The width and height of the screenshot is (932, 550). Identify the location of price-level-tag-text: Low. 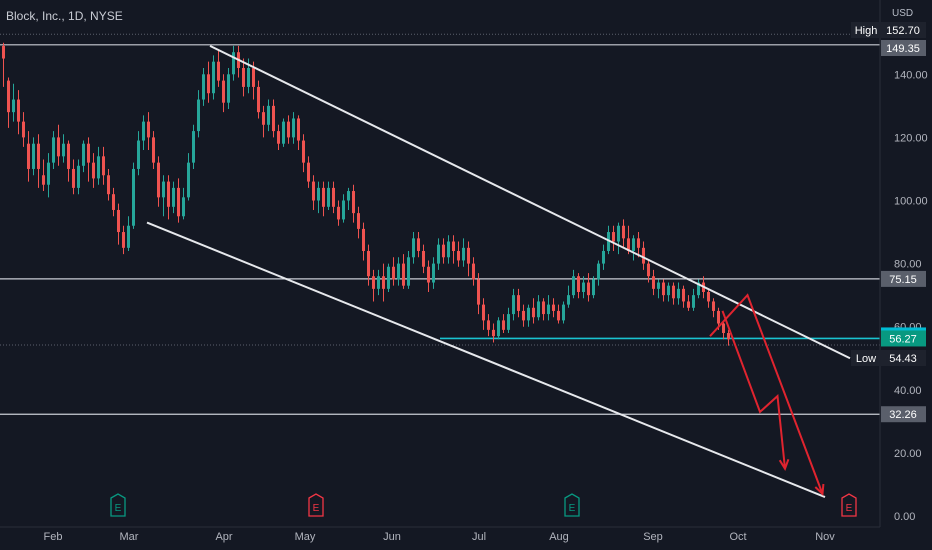
(866, 359).